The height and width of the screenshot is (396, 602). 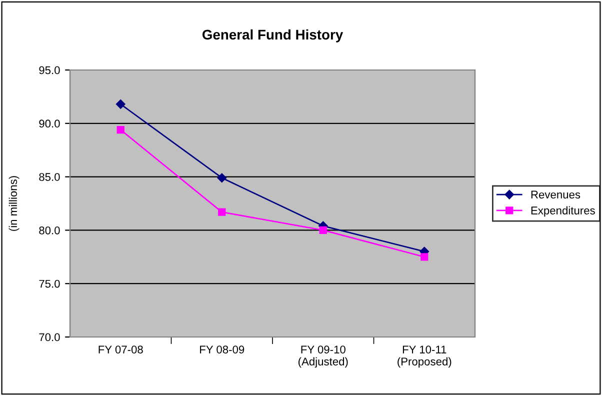 I want to click on y-tick-label: 95.0, so click(x=49, y=70).